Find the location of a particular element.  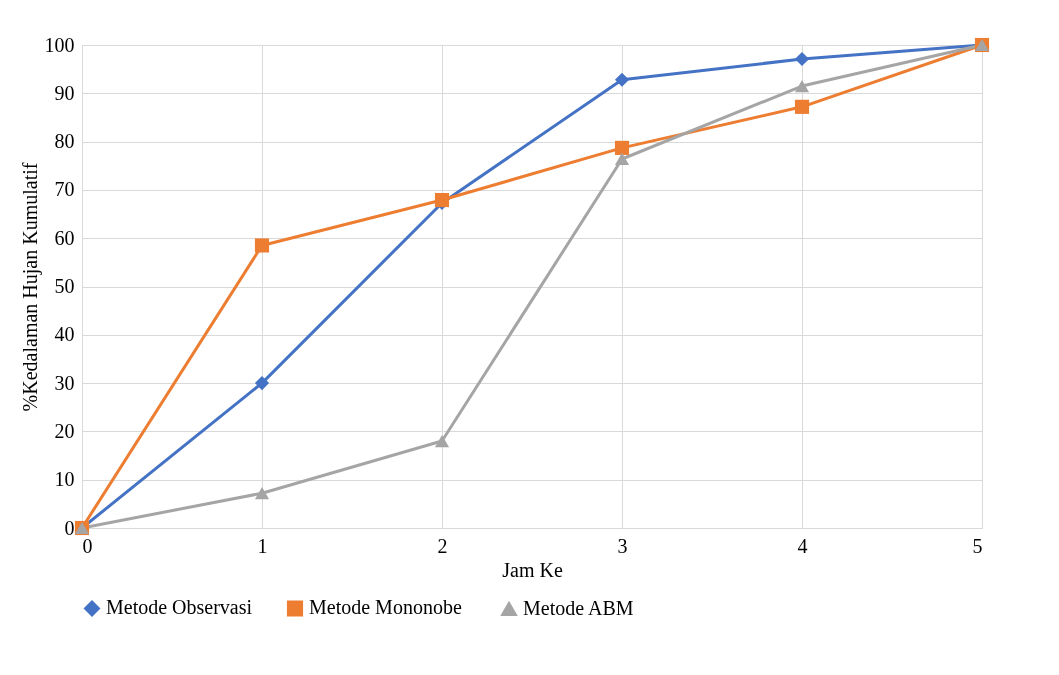

x-tick-label: 3 is located at coordinates (622, 545).